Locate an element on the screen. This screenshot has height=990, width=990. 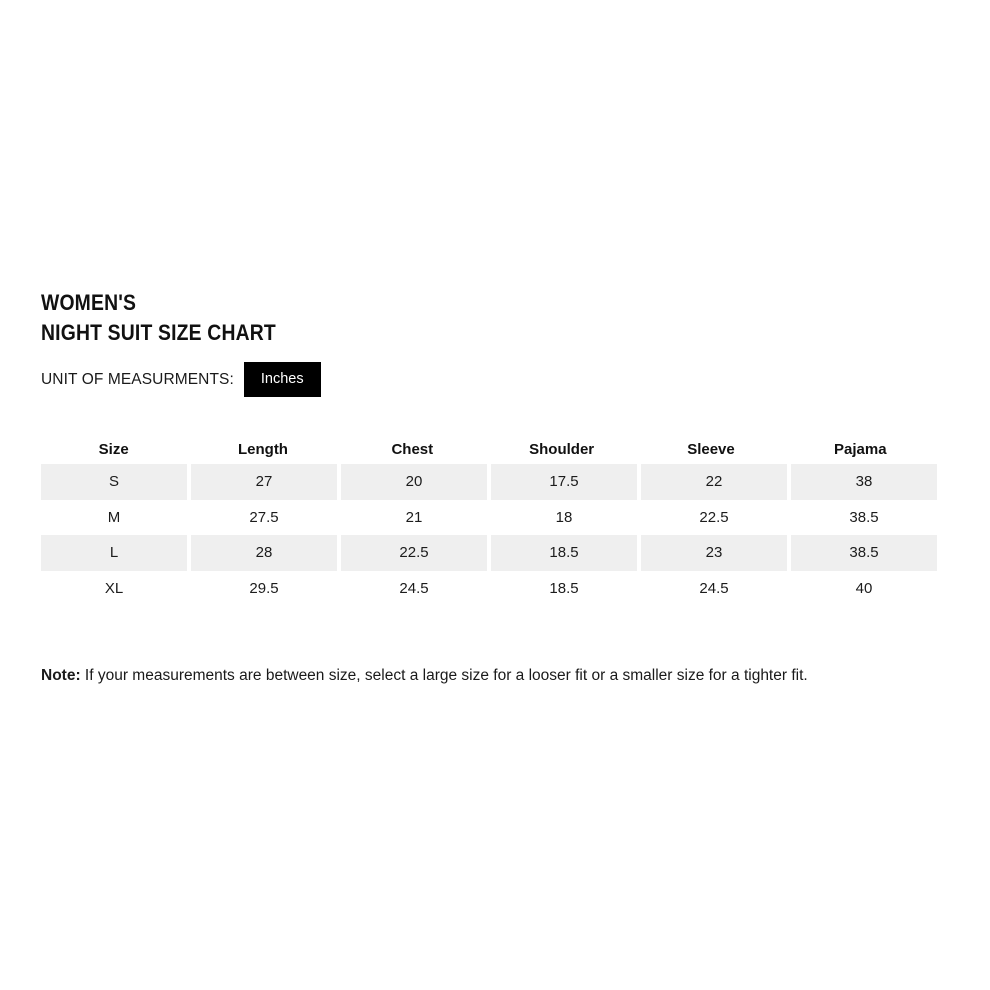
cell-sleeve: 22 is located at coordinates (716, 482).